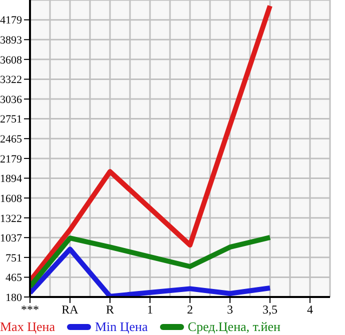 This screenshot has height=335, width=345. I want to click on x-tick-label: R, so click(110, 309).